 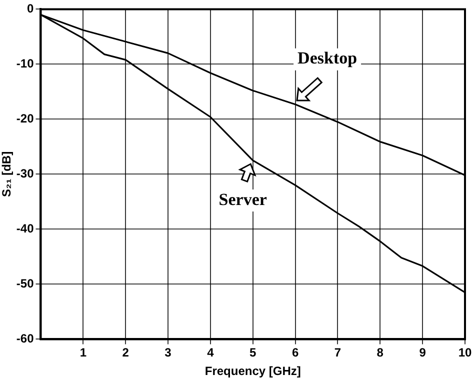 I want to click on x-tick-label: 10, so click(x=465, y=353).